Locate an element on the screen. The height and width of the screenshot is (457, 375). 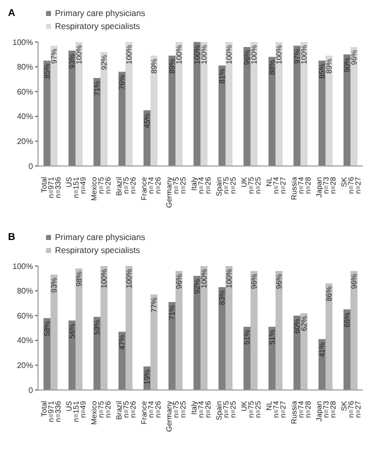
chart-title: A is located at coordinates (12, 14).